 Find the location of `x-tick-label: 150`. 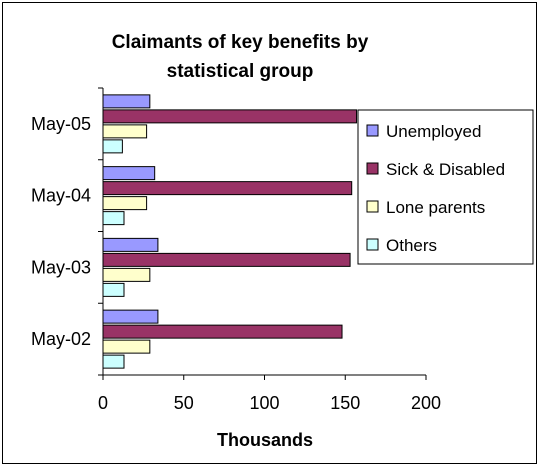

x-tick-label: 150 is located at coordinates (345, 403).